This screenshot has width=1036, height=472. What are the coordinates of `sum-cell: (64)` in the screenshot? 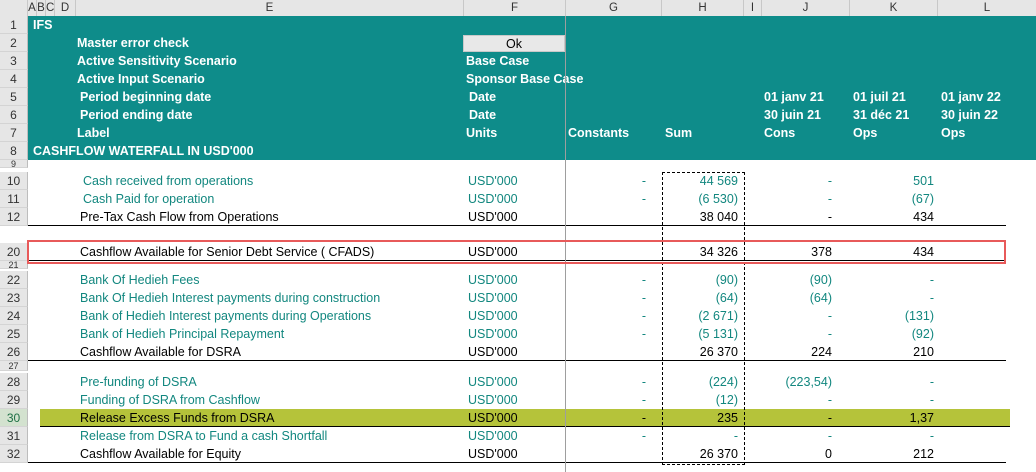 It's located at (726, 298).